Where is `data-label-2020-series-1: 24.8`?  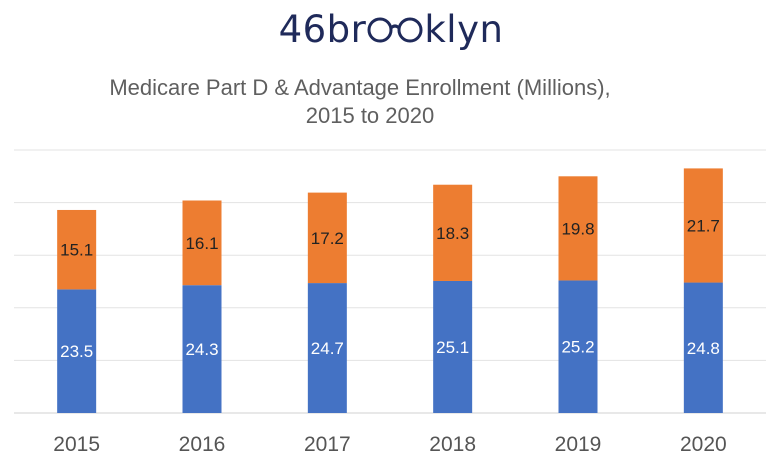
data-label-2020-series-1: 24.8 is located at coordinates (703, 348).